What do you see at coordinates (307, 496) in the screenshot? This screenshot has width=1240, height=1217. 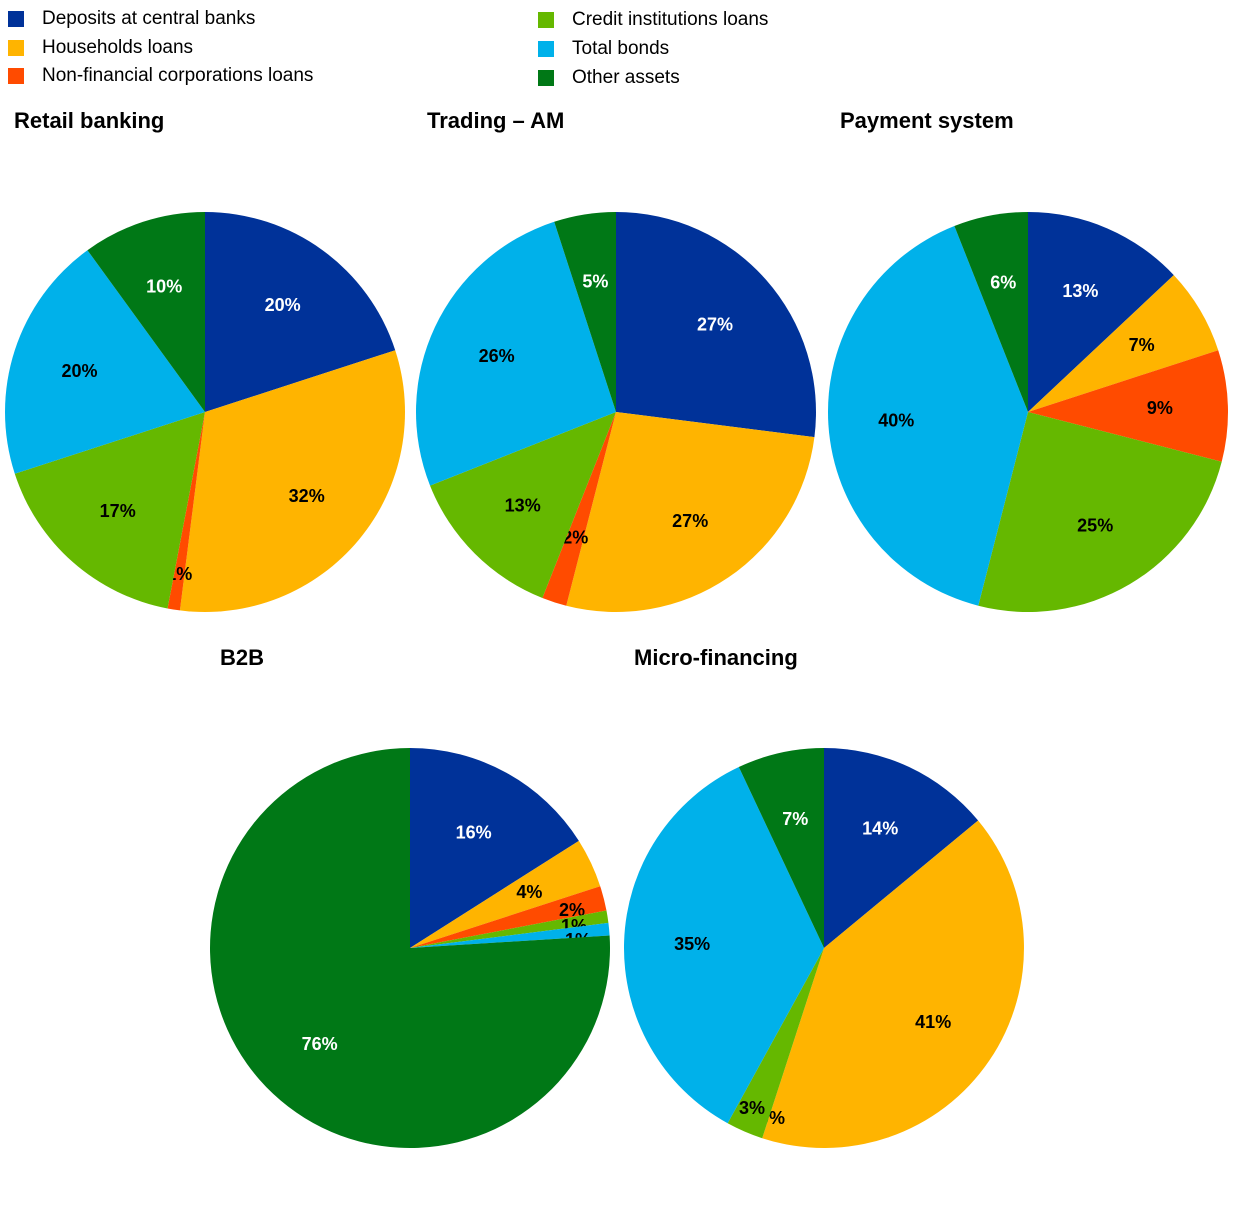 I see `pie-slice-label: 32%` at bounding box center [307, 496].